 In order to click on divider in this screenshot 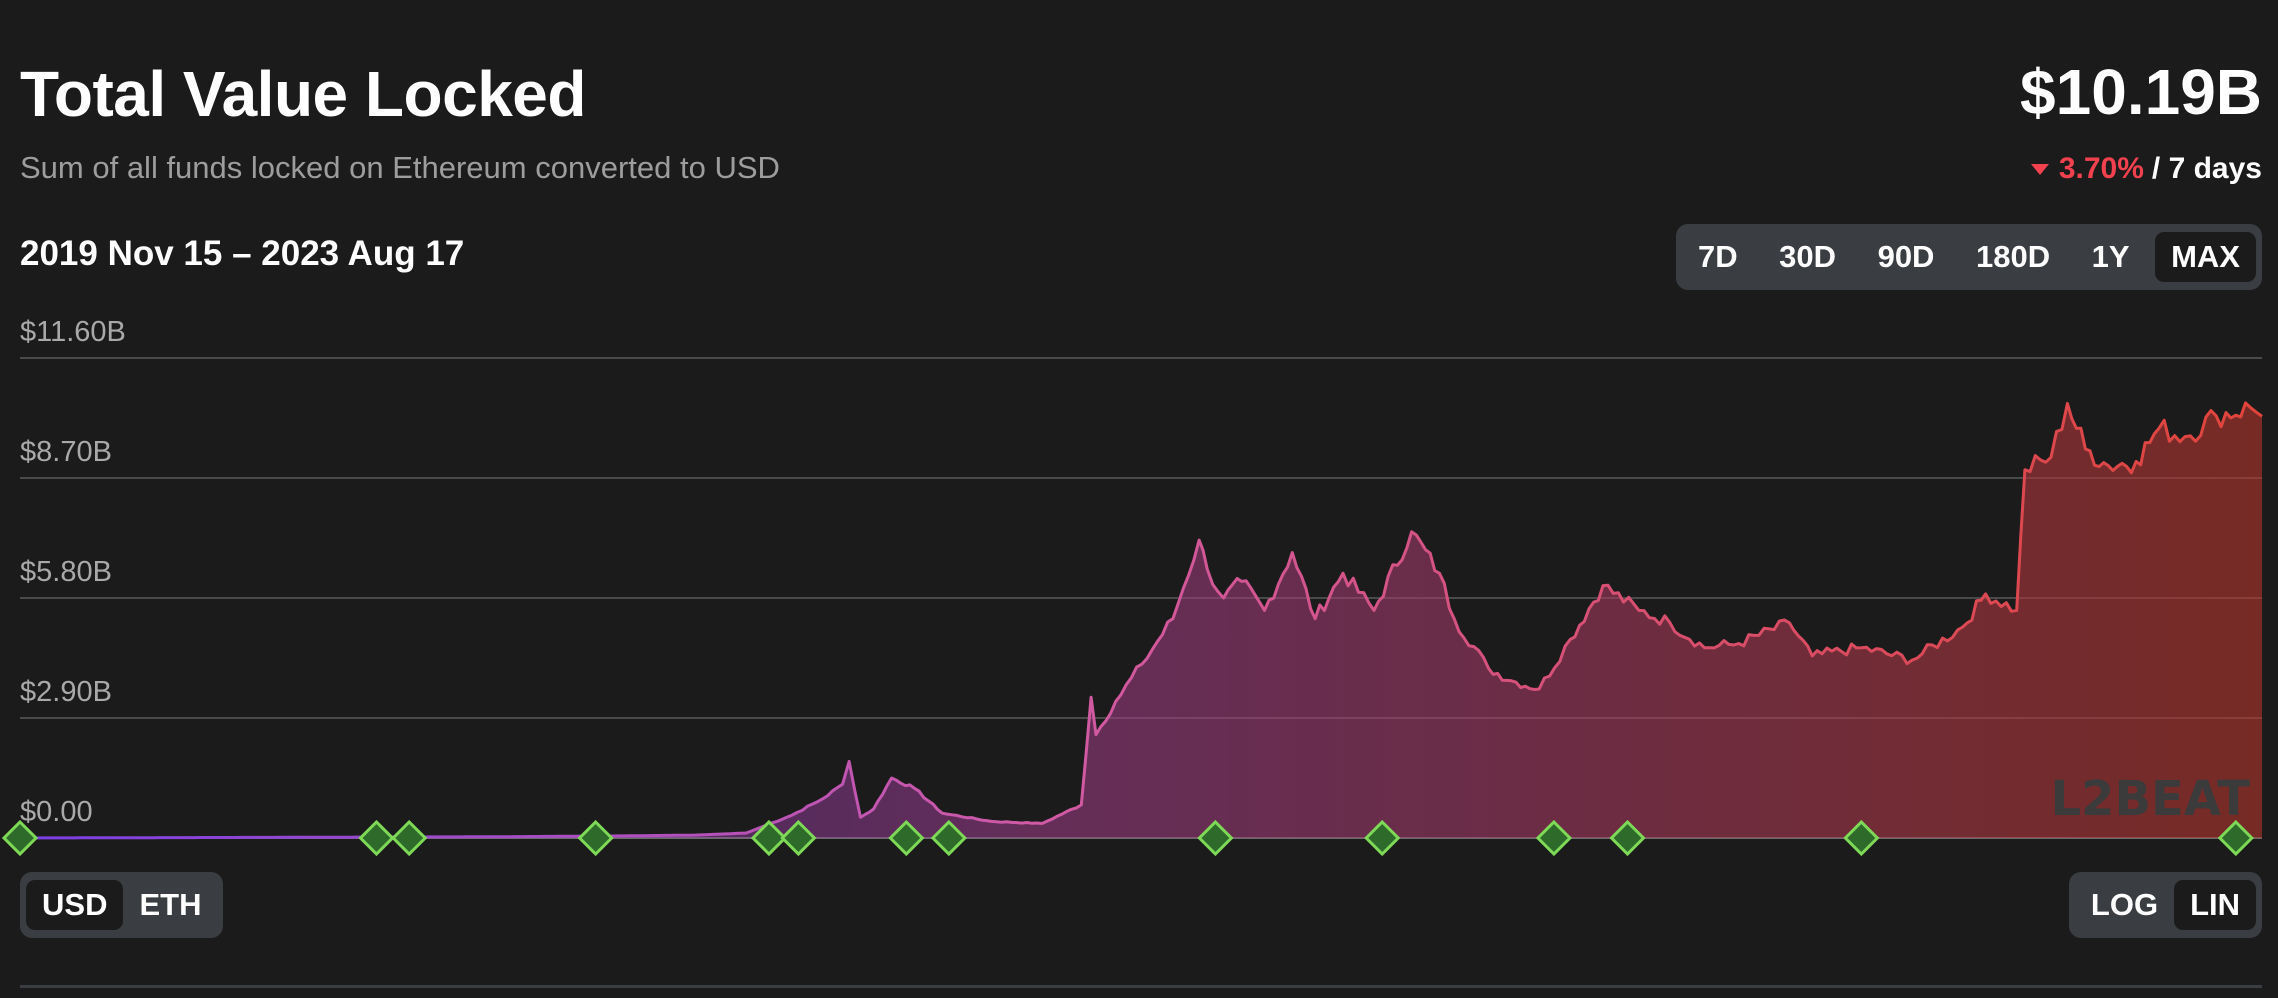, I will do `click(1141, 986)`.